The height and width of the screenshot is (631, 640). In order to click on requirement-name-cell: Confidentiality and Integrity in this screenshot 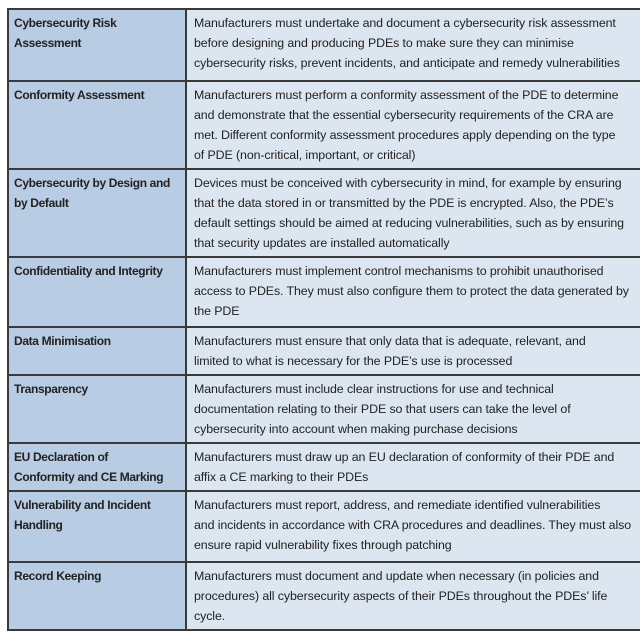, I will do `click(97, 292)`.